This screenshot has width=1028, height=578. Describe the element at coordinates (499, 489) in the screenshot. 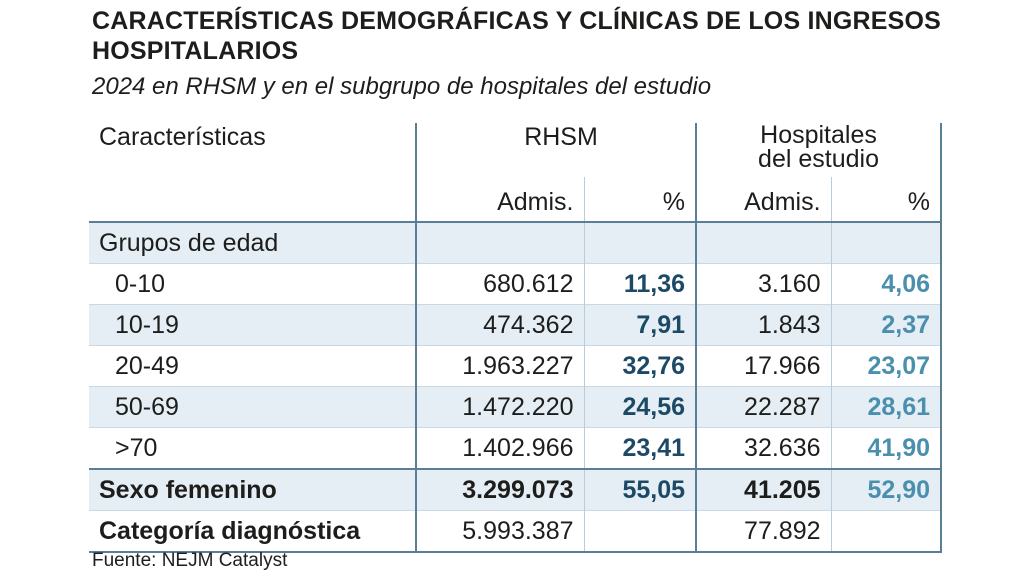

I see `female-rhsm-admis: 3.299.073` at that location.